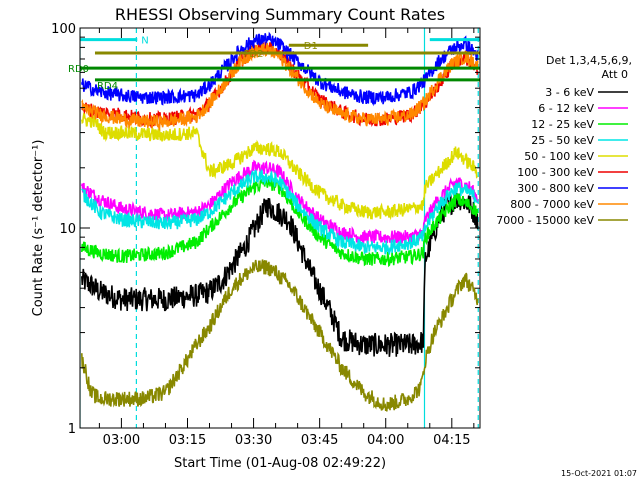 This screenshot has height=480, width=640. Describe the element at coordinates (552, 204) in the screenshot. I see `legend-label: 800 - 7000 keV` at that location.